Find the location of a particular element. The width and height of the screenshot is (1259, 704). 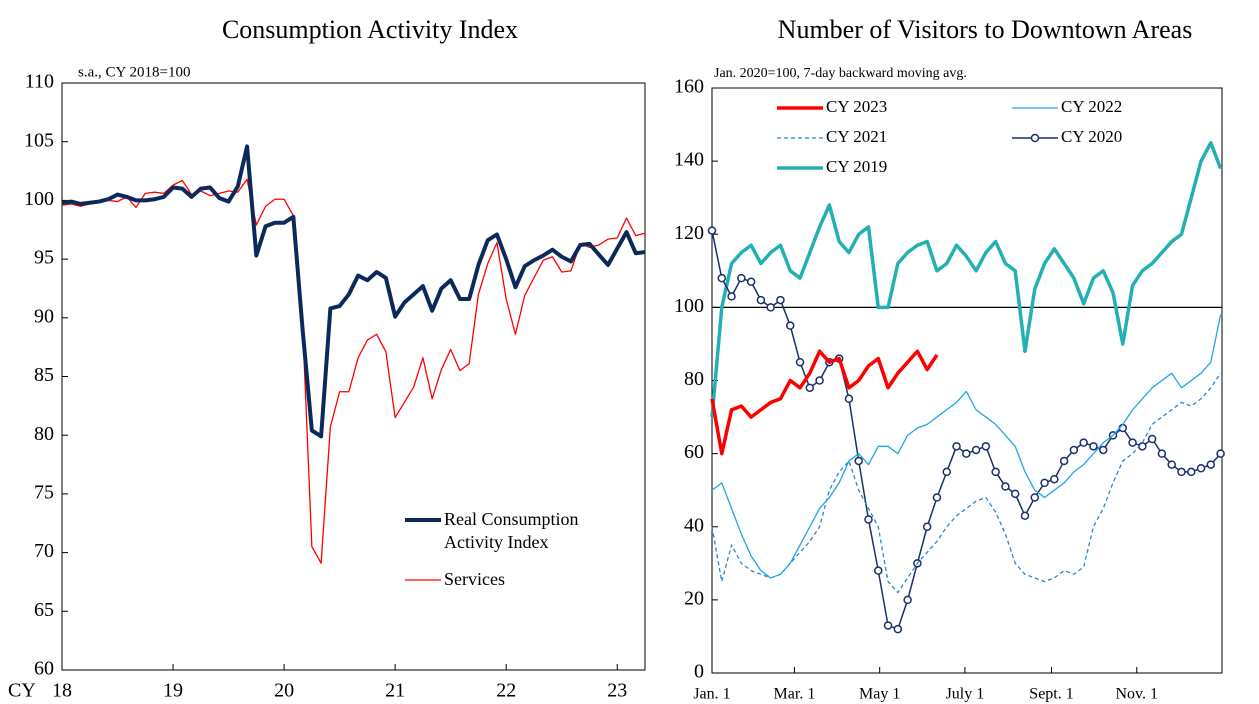

y-tick-label: 160 is located at coordinates (689, 87).